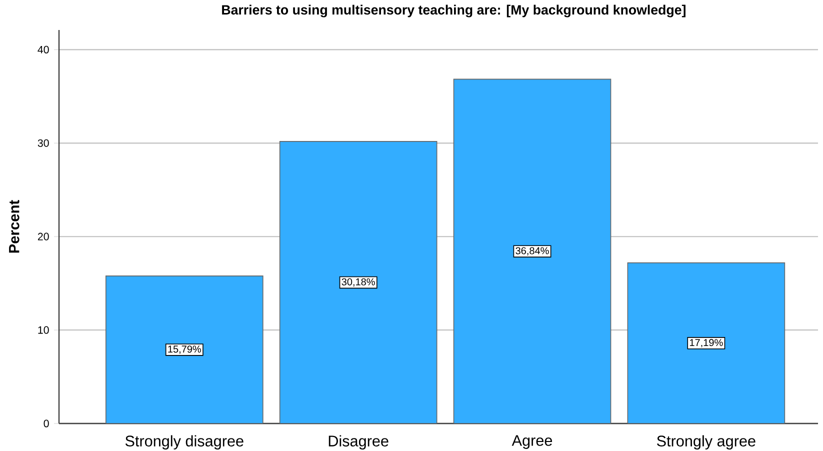 This screenshot has width=823, height=451. I want to click on data-label: 30,18%, so click(358, 282).